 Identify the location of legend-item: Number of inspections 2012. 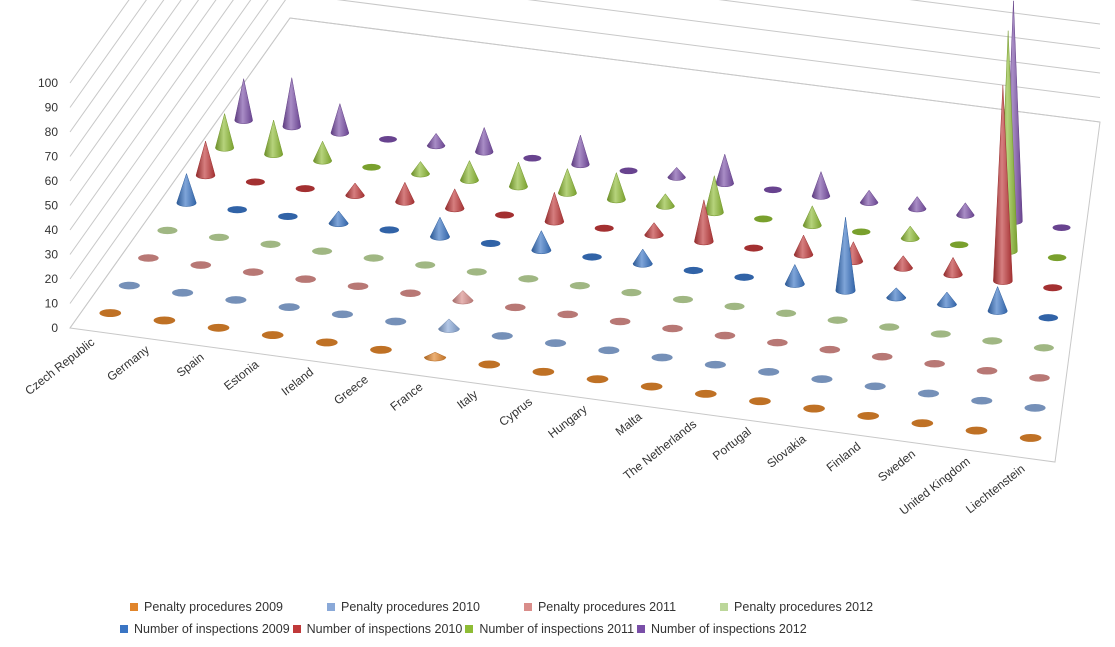
(722, 629).